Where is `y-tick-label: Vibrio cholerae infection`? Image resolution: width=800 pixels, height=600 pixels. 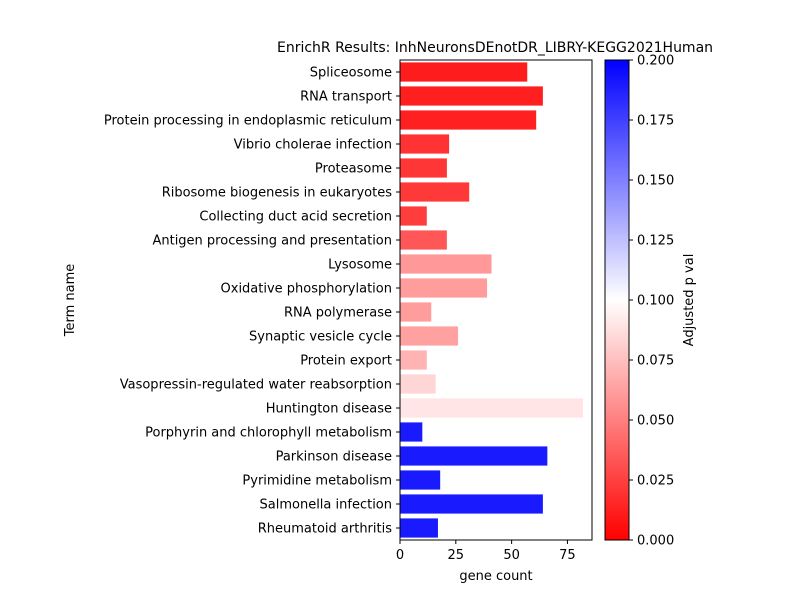 y-tick-label: Vibrio cholerae infection is located at coordinates (313, 145).